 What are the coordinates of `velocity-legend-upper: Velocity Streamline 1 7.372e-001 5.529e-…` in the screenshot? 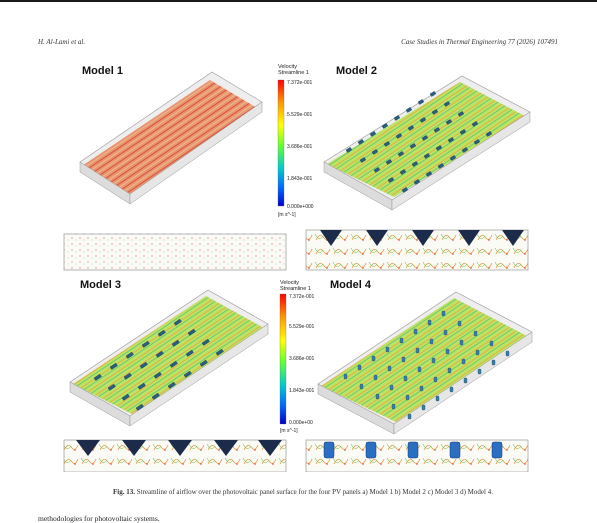 It's located at (295, 141).